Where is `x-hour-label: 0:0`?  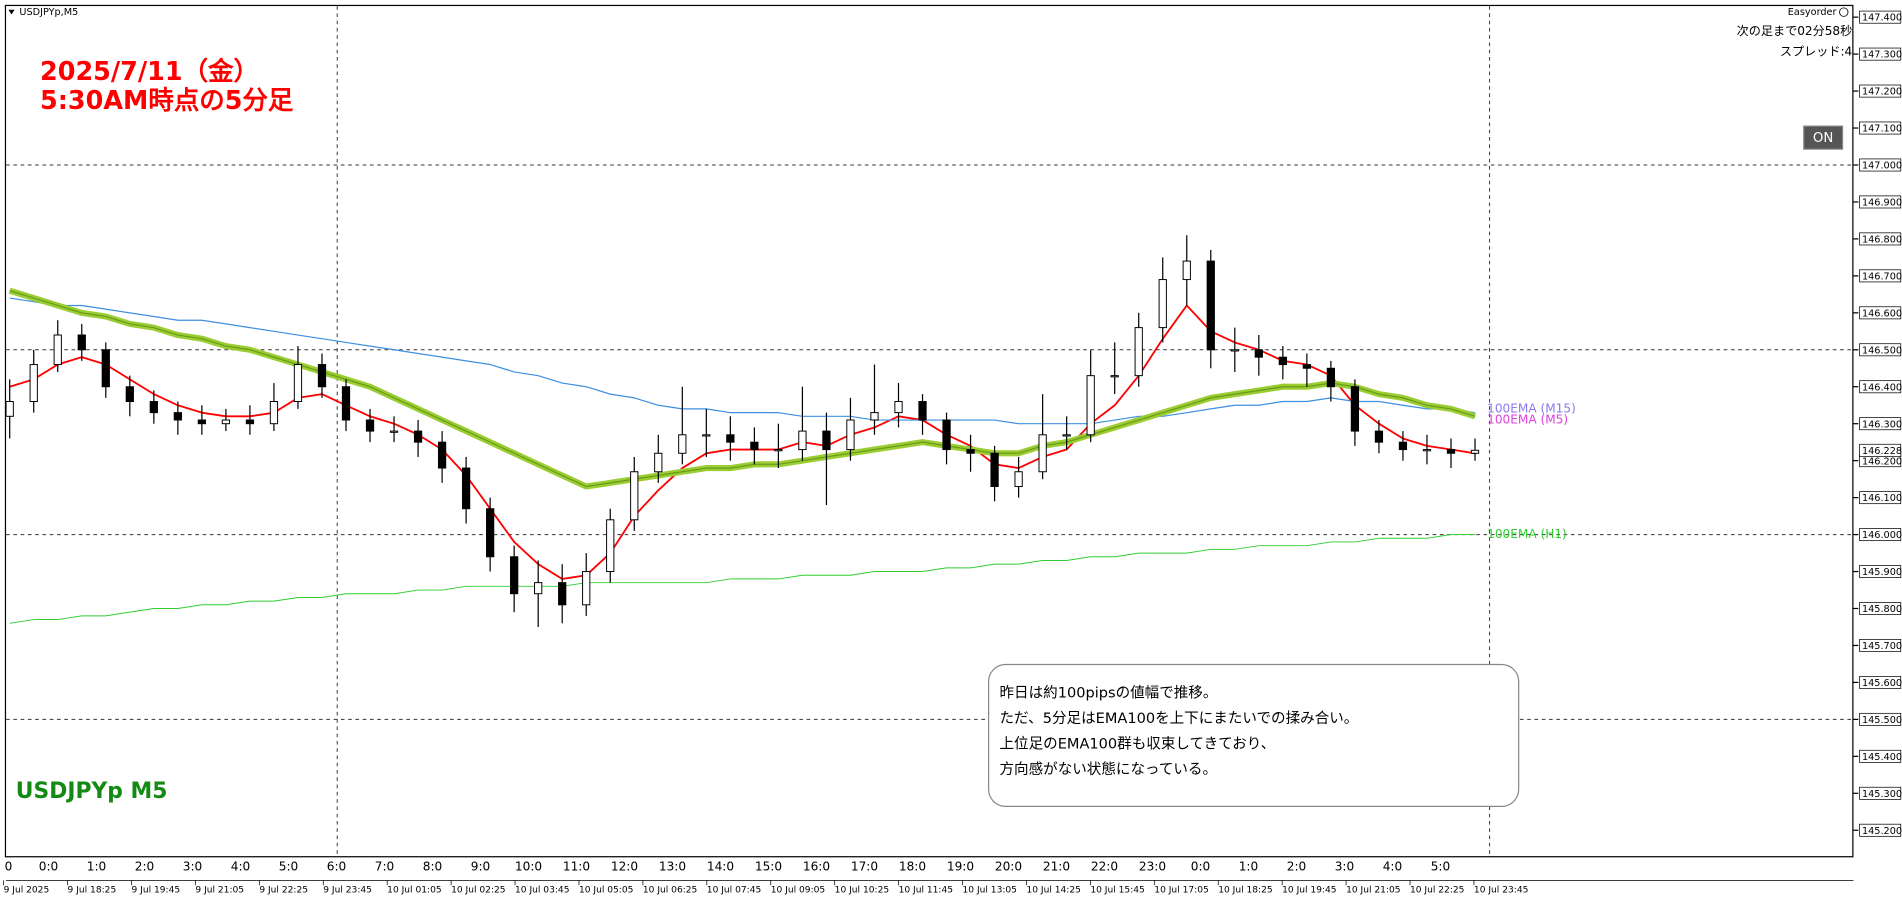
x-hour-label: 0:0 is located at coordinates (1201, 867).